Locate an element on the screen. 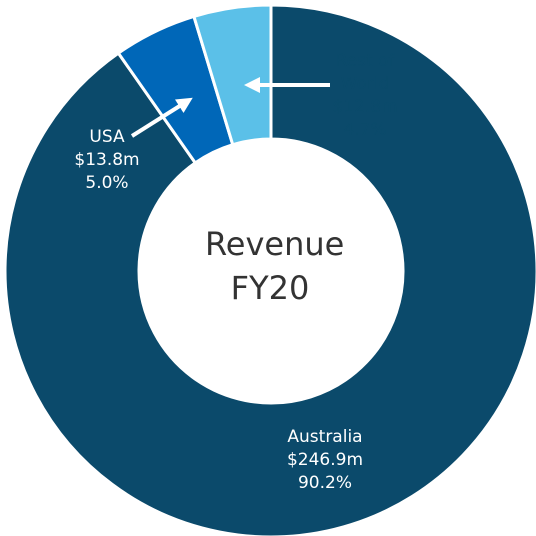 Image resolution: width=536 pixels, height=536 pixels. slice is located at coordinates (232, 75).